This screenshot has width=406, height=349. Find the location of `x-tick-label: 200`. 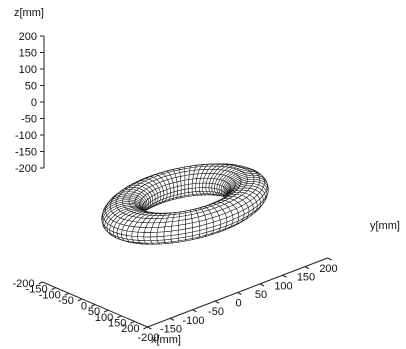

x-tick-label: 200 is located at coordinates (130, 329).